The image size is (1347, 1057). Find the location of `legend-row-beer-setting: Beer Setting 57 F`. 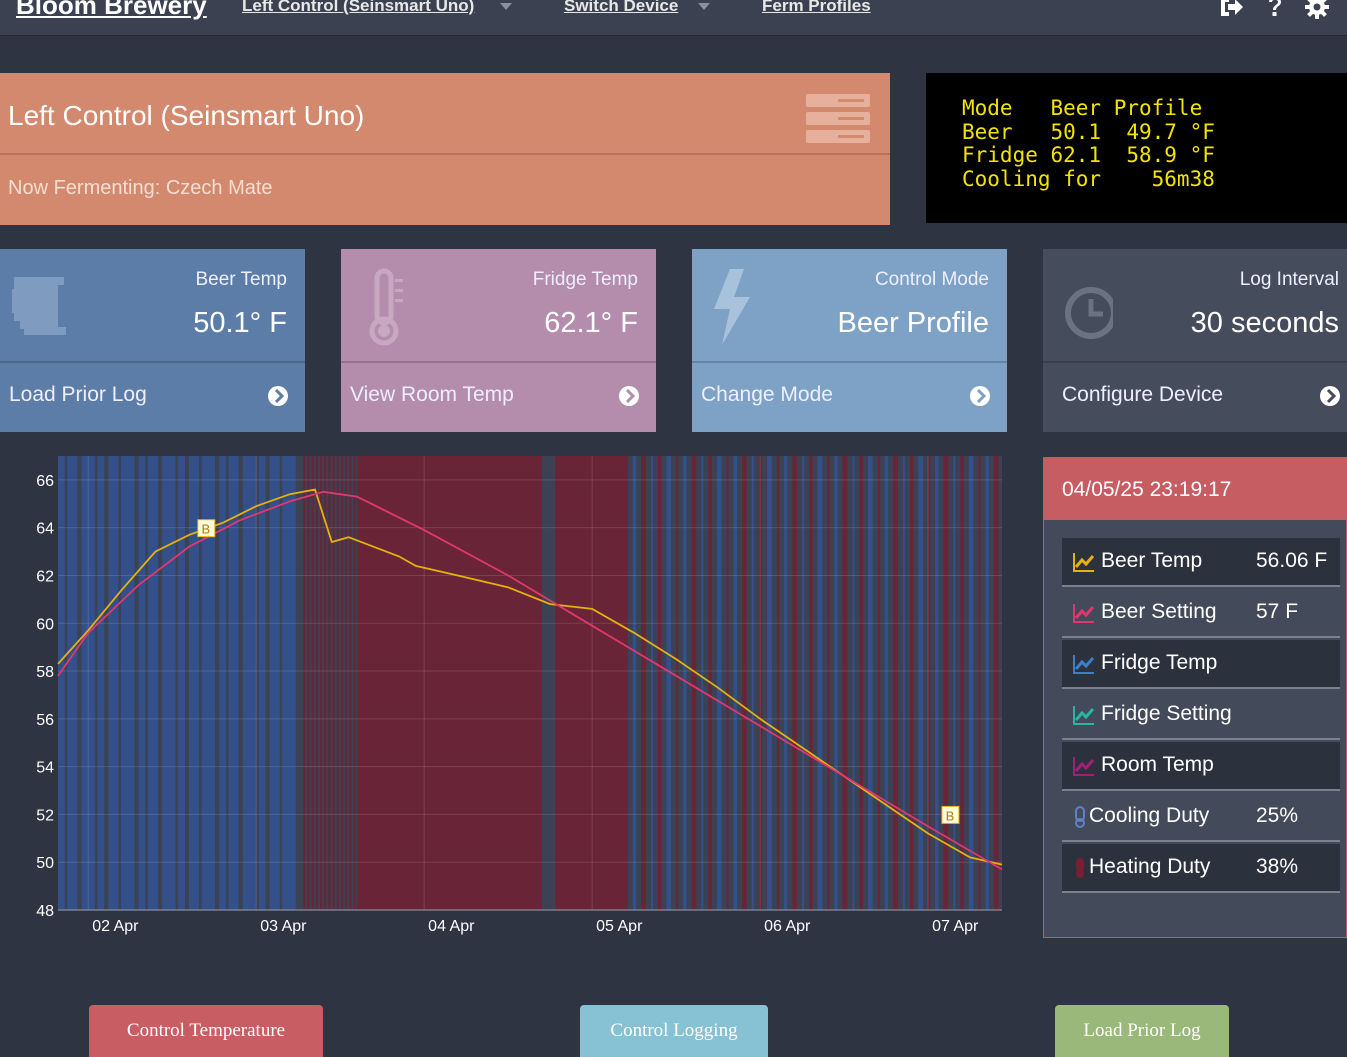

legend-row-beer-setting: Beer Setting 57 F is located at coordinates (1201, 613).